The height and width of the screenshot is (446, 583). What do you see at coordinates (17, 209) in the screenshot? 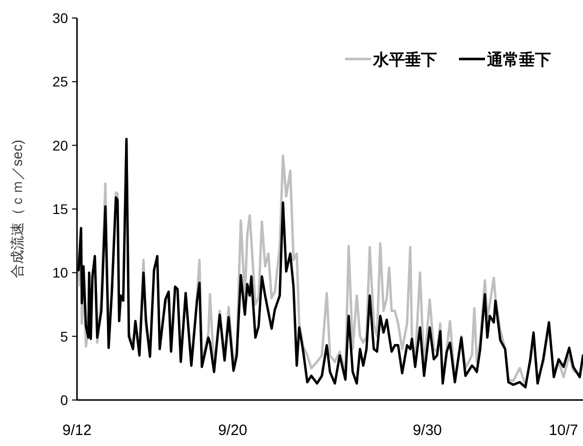
I see `y-axis-title: 合成流速（ｃｍ／sec)` at bounding box center [17, 209].